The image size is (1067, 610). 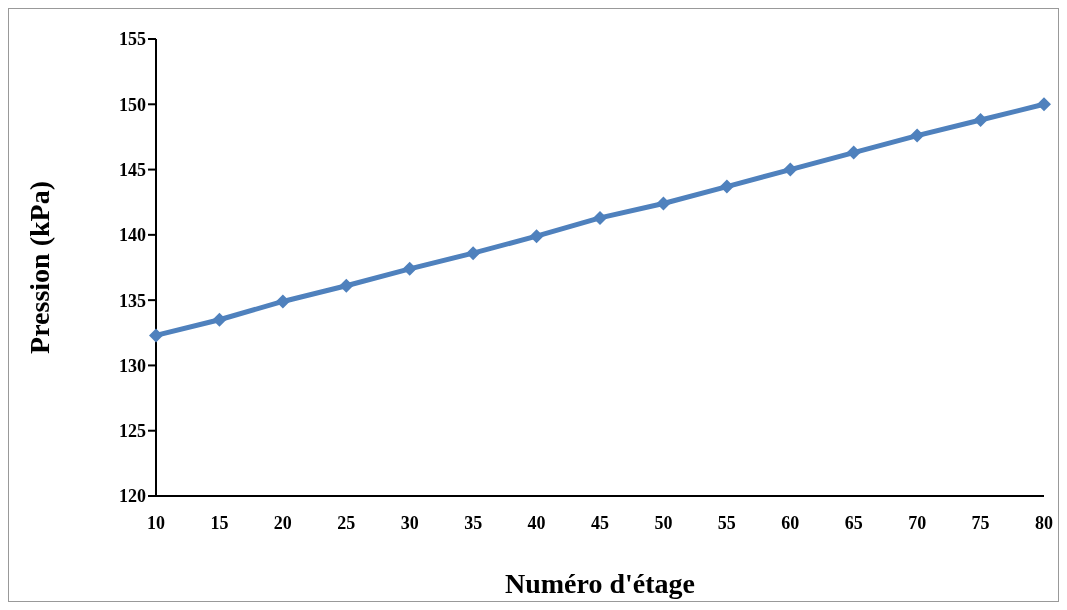 I want to click on x-tick-label: 65, so click(x=853, y=522).